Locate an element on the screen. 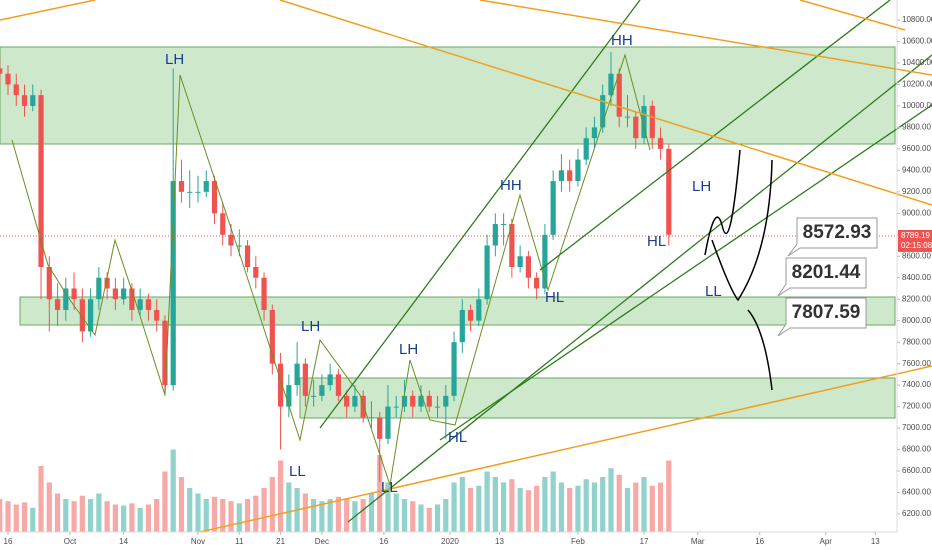 The height and width of the screenshot is (550, 932). y-tick-label: 7000.00 is located at coordinates (916, 427).